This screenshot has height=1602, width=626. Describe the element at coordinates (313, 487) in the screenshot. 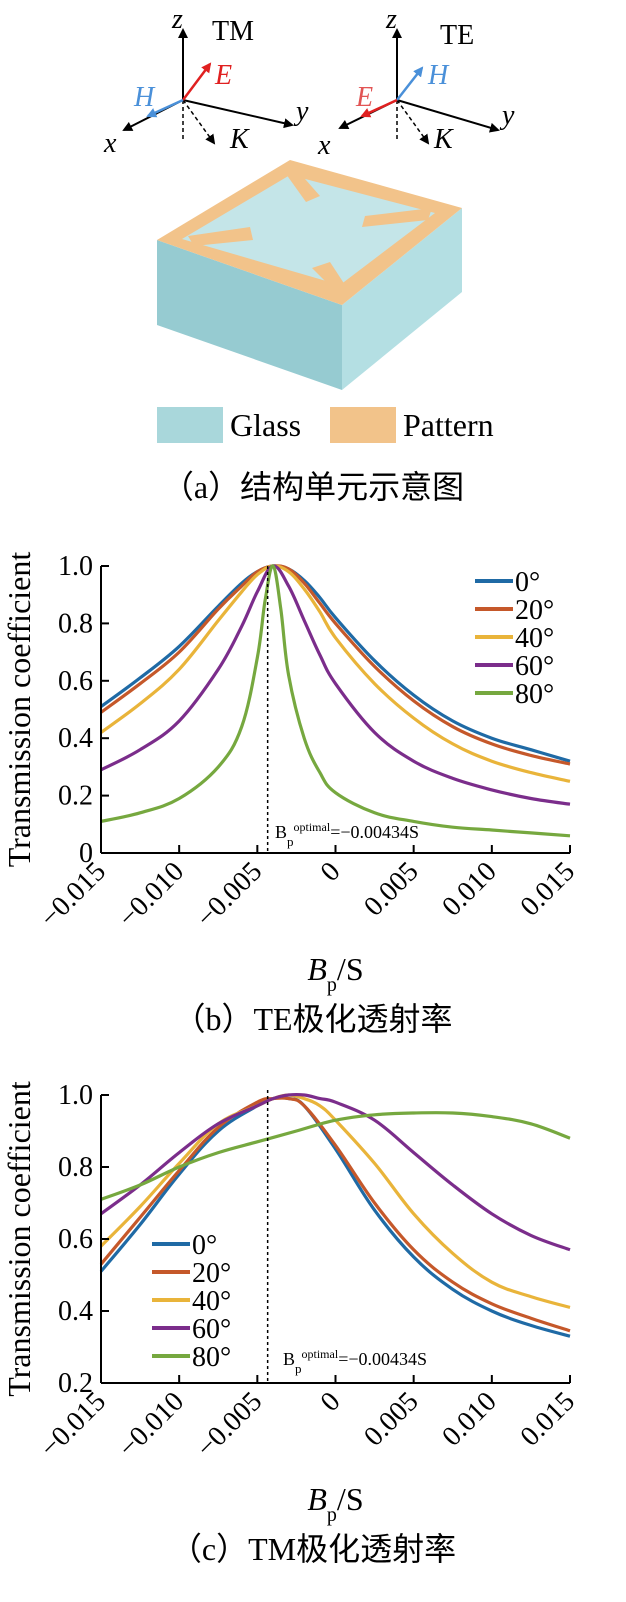

I see `caption-a: （a）结构单元示意图` at that location.